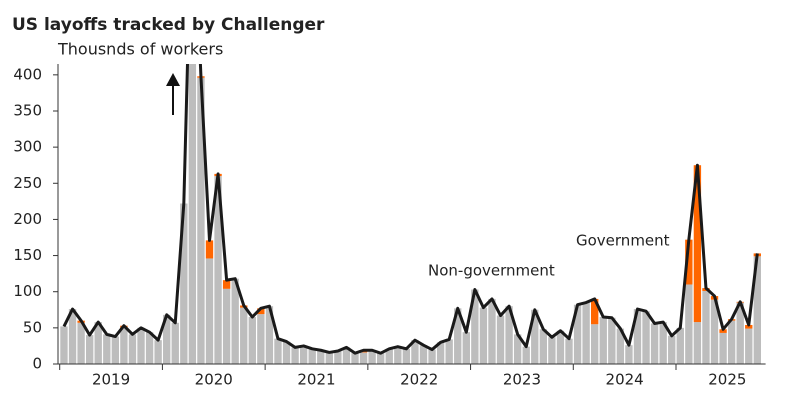  What do you see at coordinates (140, 49) in the screenshot?
I see `chart-subtitle: Thousnds of workers` at bounding box center [140, 49].